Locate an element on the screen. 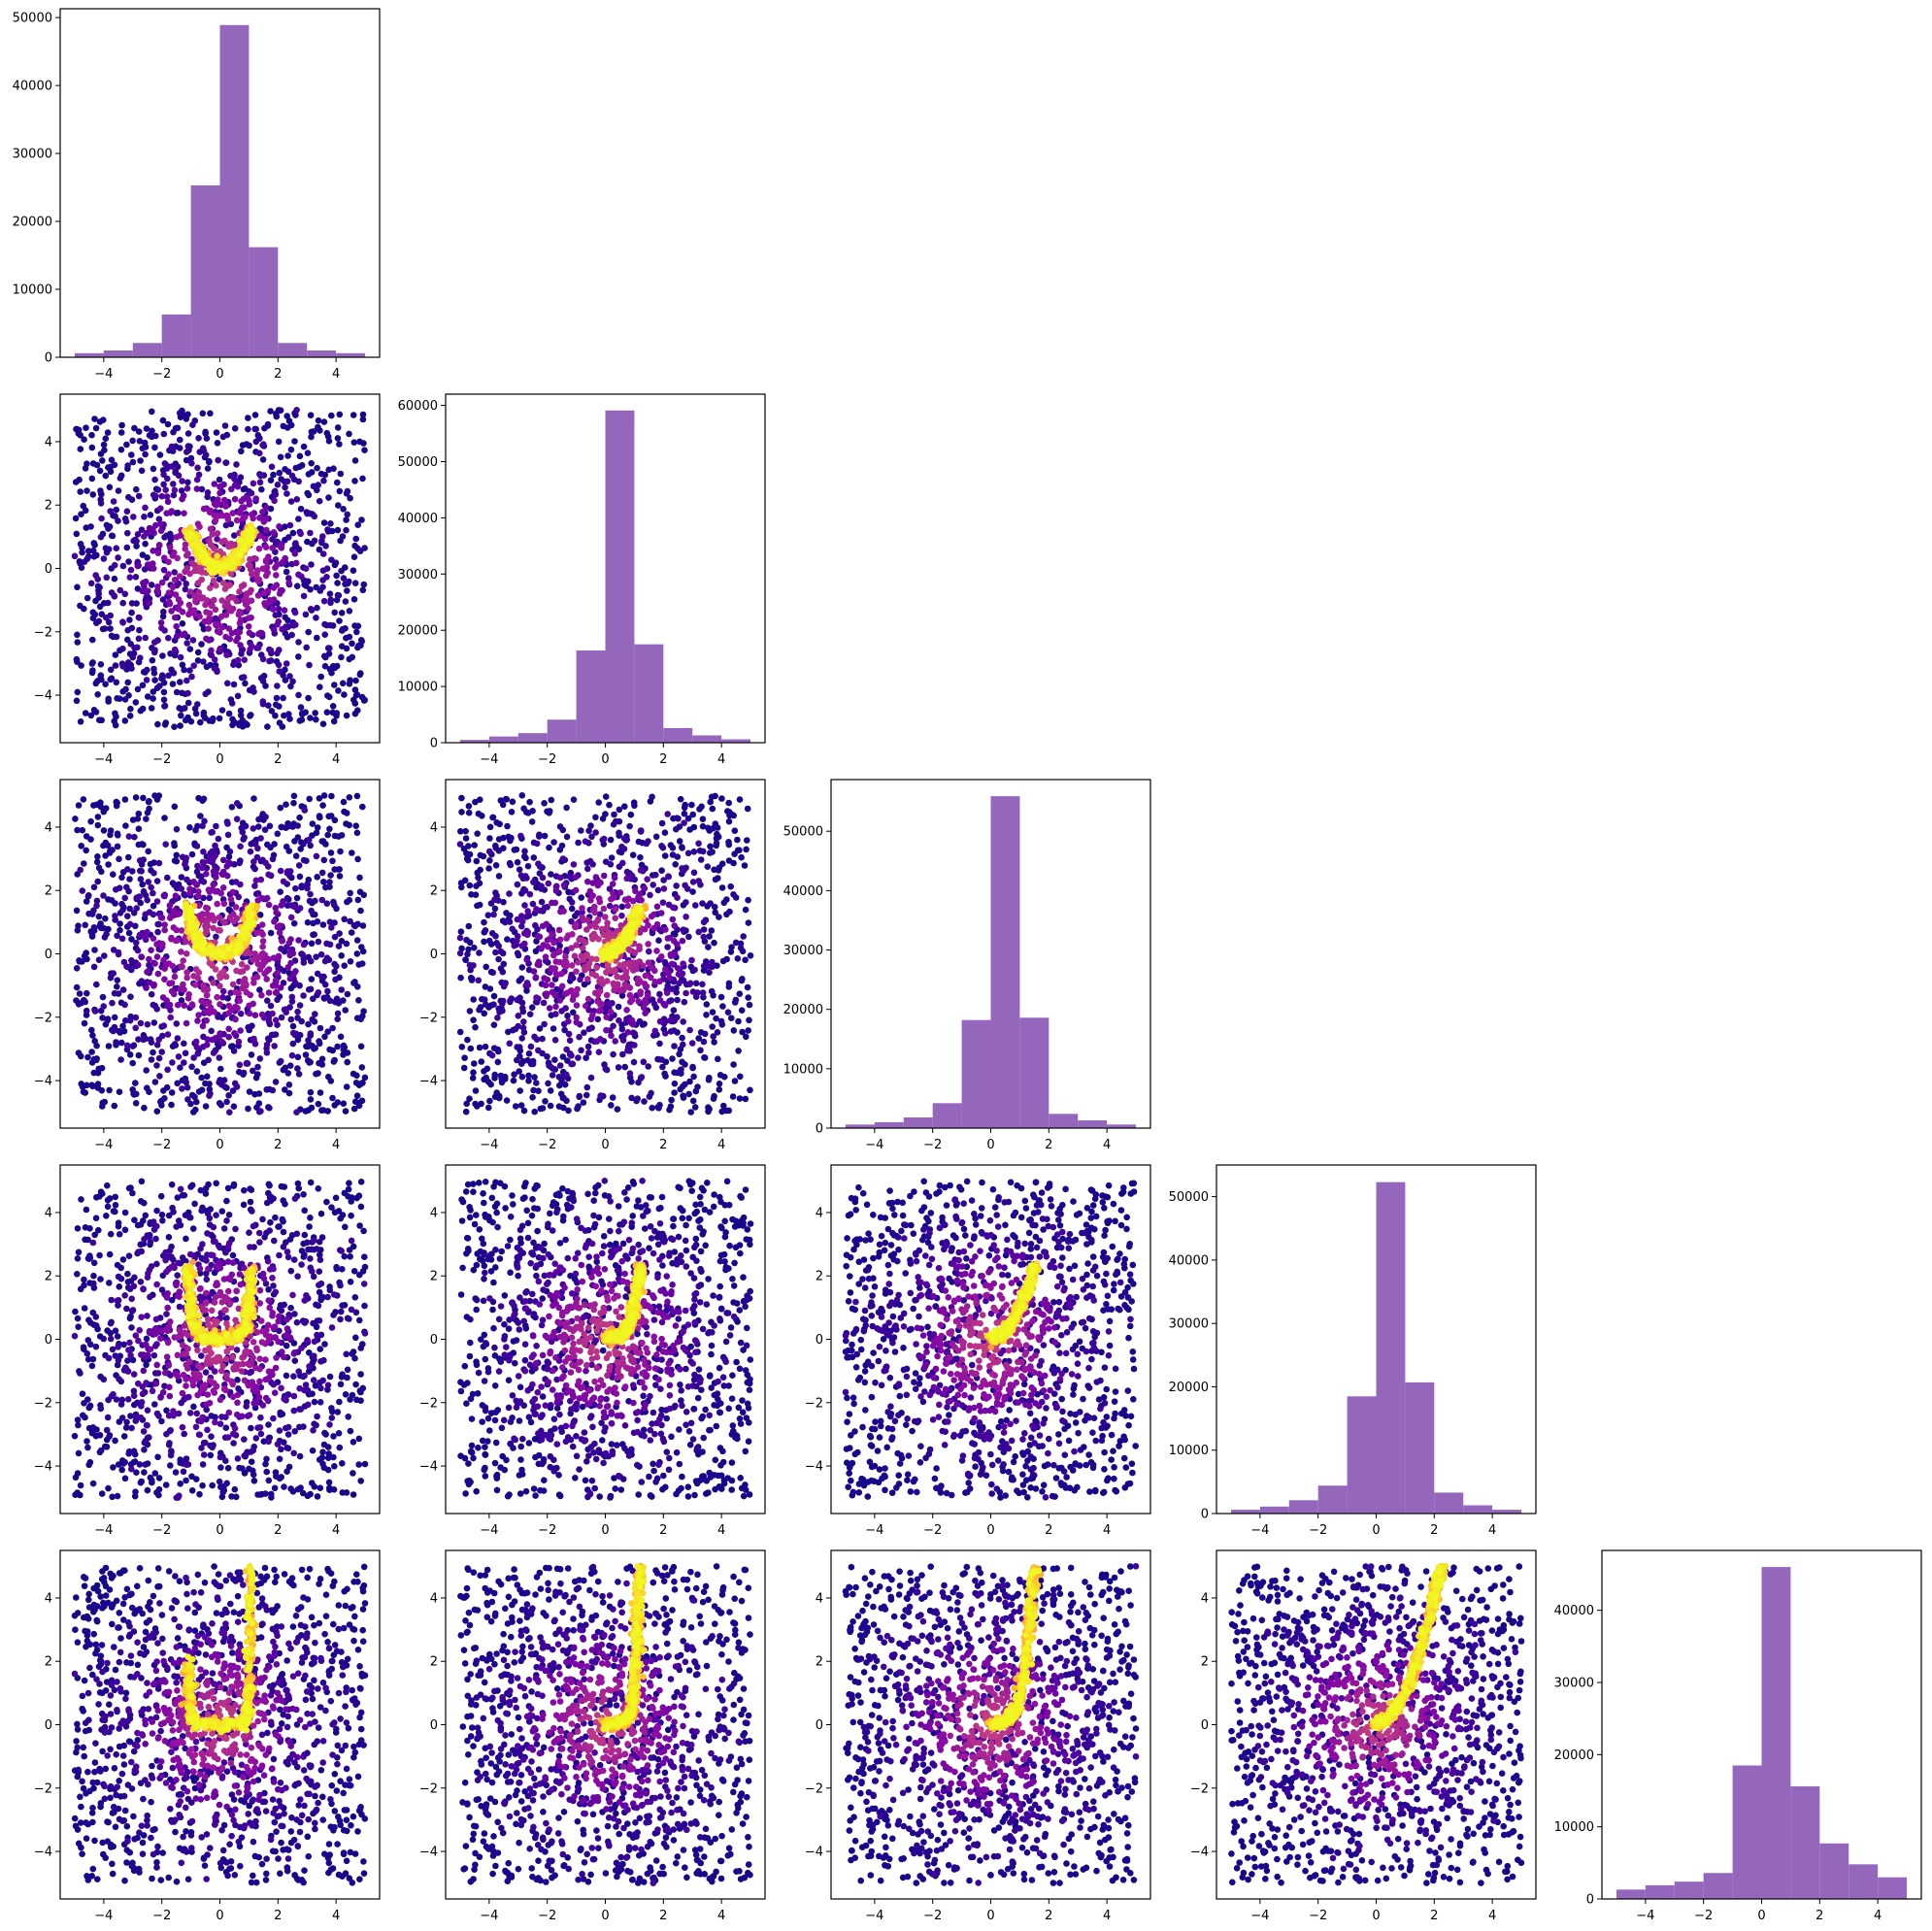 This screenshot has height=1931, width=1932. y-tick-label: 20000 is located at coordinates (803, 1010).